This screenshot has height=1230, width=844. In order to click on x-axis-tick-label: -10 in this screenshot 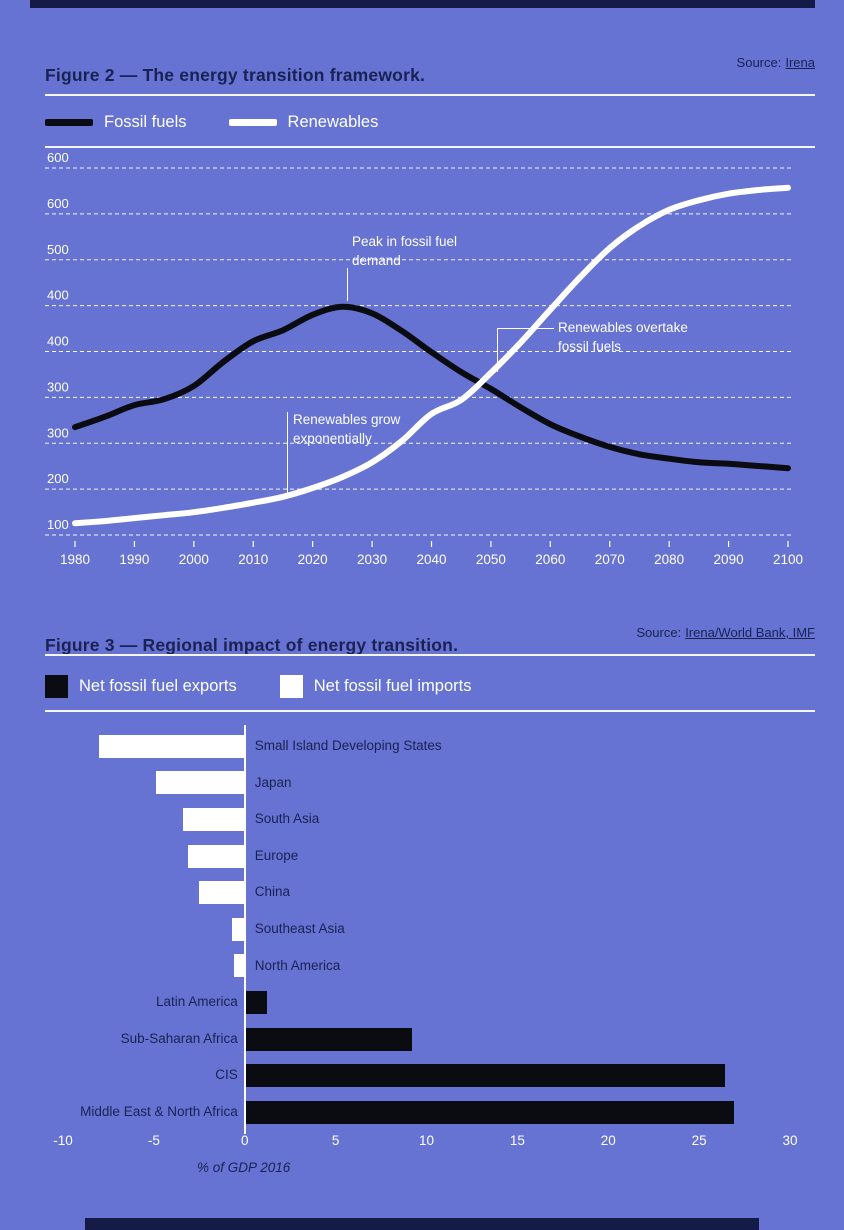, I will do `click(63, 1140)`.